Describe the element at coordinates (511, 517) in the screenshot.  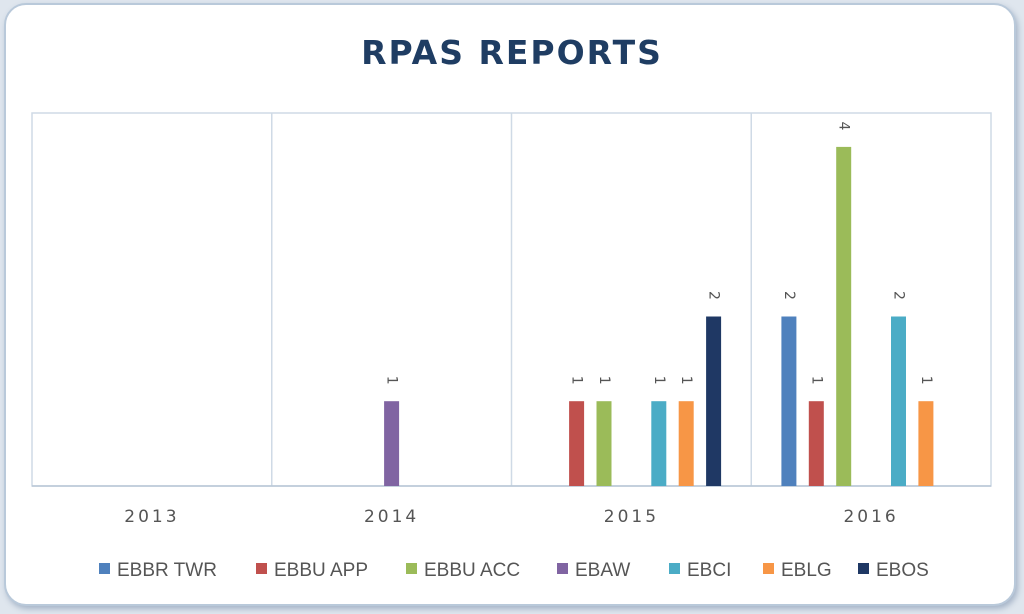
I see `x-axis-tick-labels: 2013 2014 2015 2016` at that location.